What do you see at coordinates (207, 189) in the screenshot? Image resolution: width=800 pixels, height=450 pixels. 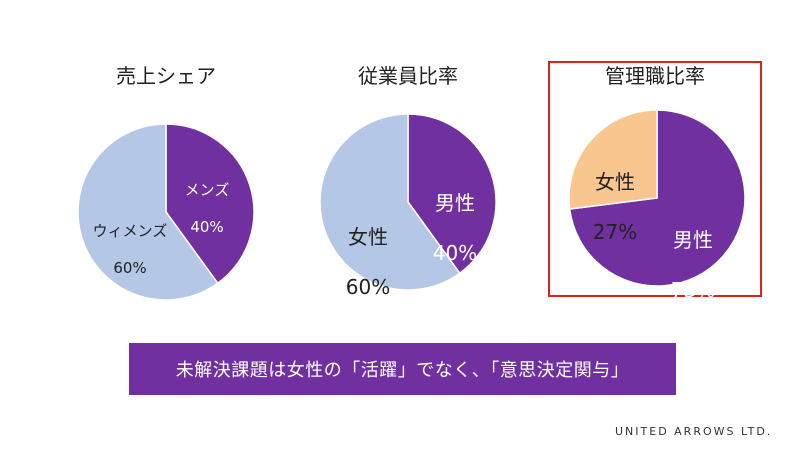 I see `pie-label-mens-name: メンズ` at bounding box center [207, 189].